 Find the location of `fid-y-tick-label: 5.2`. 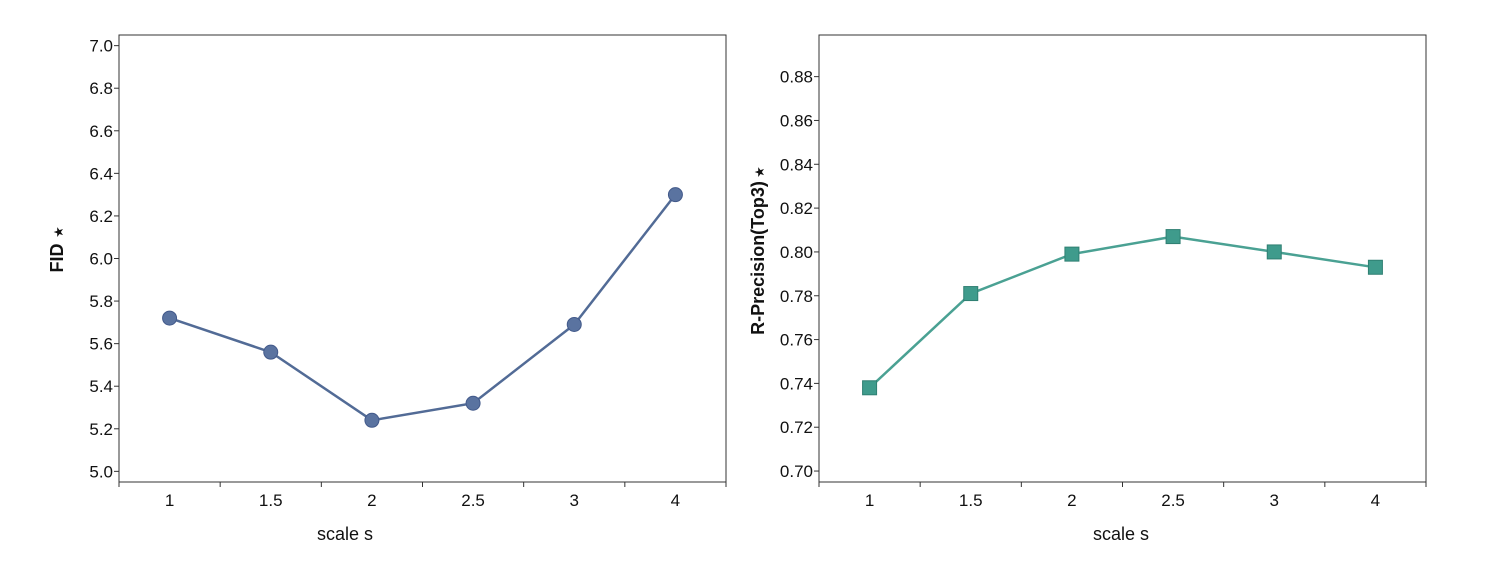

fid-y-tick-label: 5.2 is located at coordinates (101, 429).